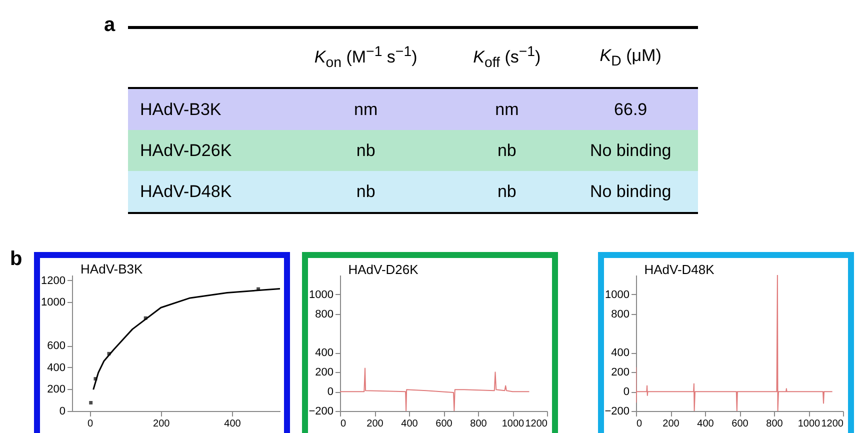 The height and width of the screenshot is (433, 866). Describe the element at coordinates (110, 25) in the screenshot. I see `text: a` at that location.